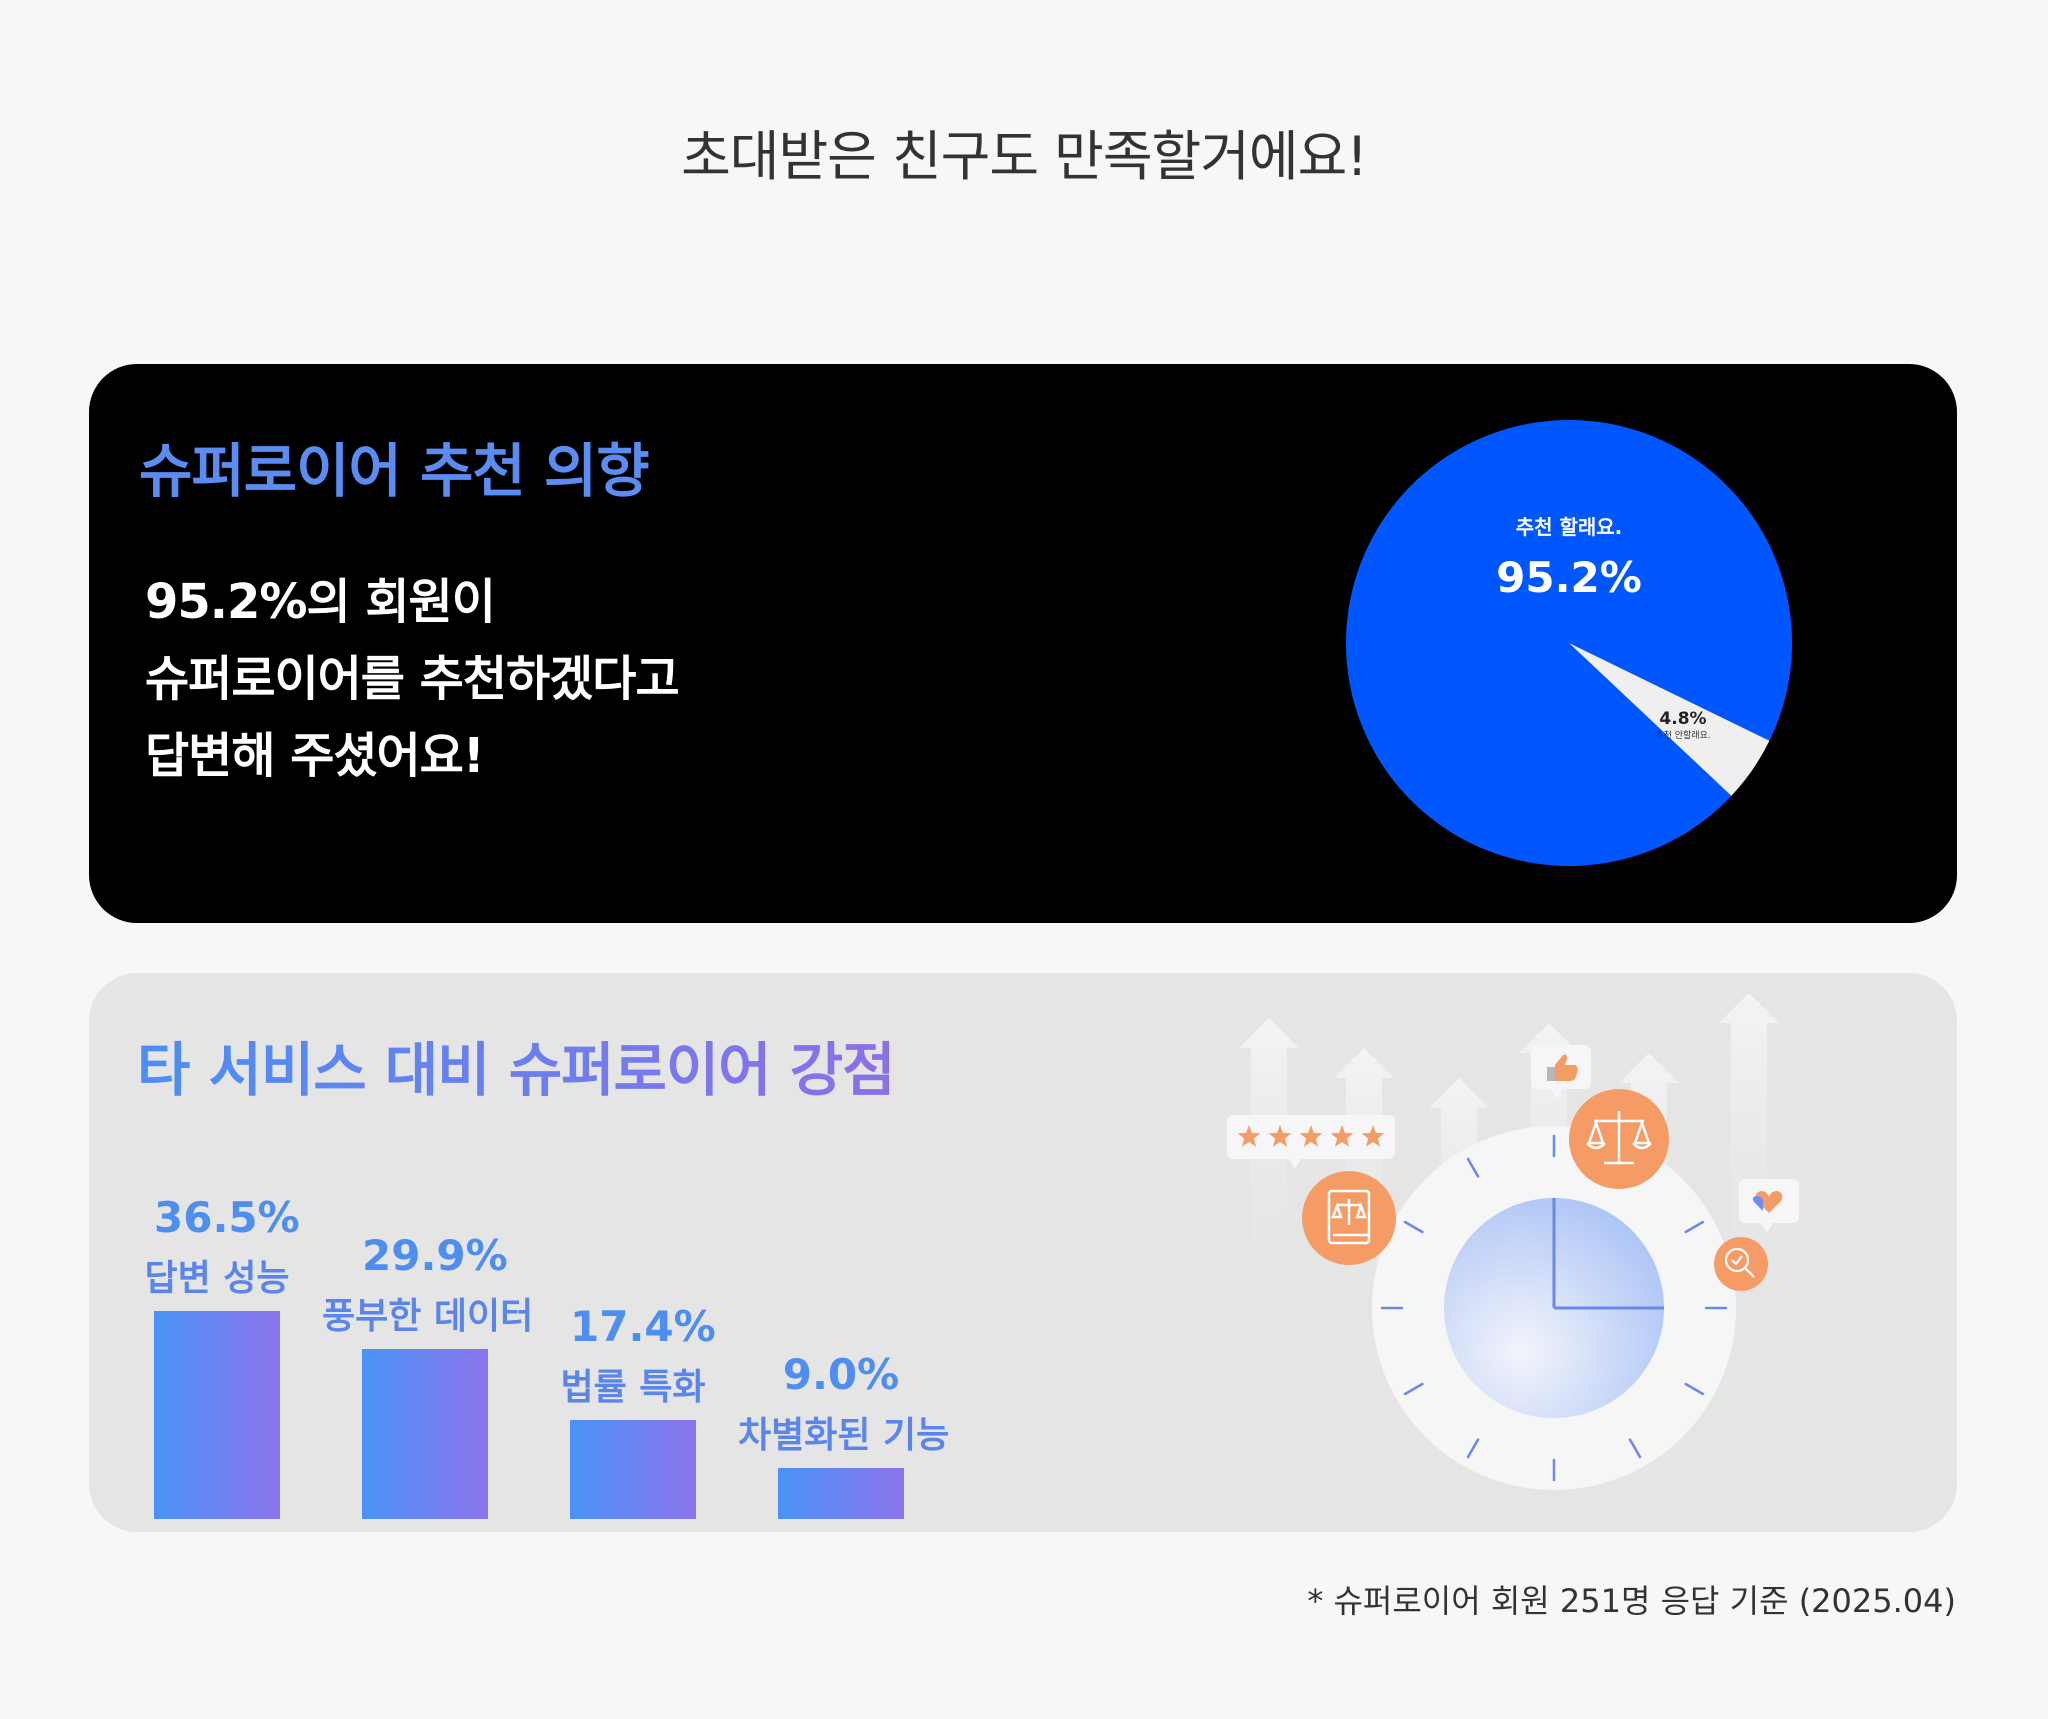  I want to click on pie-value-not-recommend: 4.8%, so click(1682, 719).